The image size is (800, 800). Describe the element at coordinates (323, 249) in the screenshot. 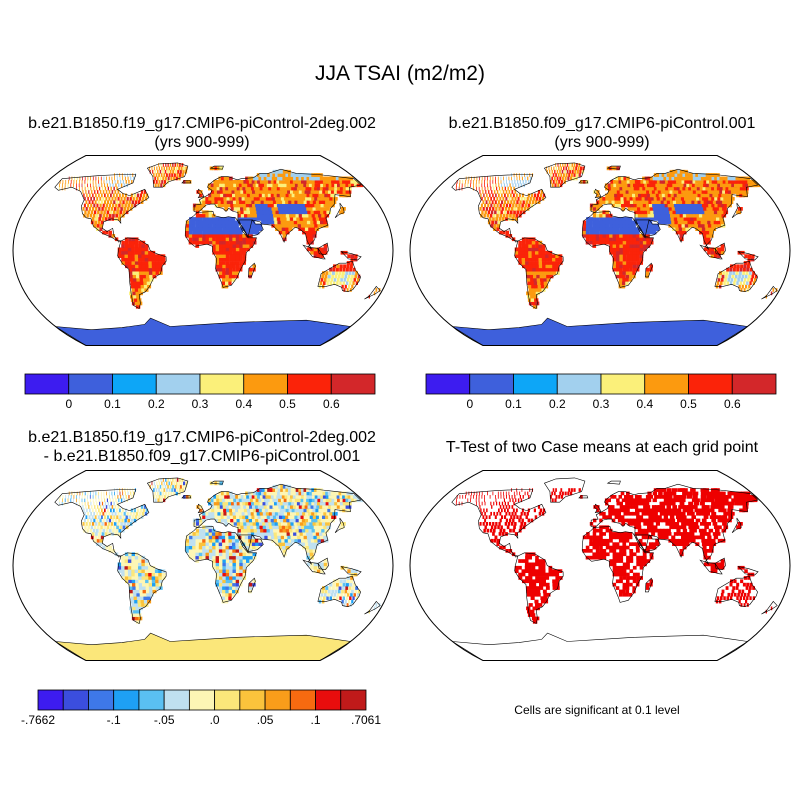

I see `case1-coast-borneo` at that location.